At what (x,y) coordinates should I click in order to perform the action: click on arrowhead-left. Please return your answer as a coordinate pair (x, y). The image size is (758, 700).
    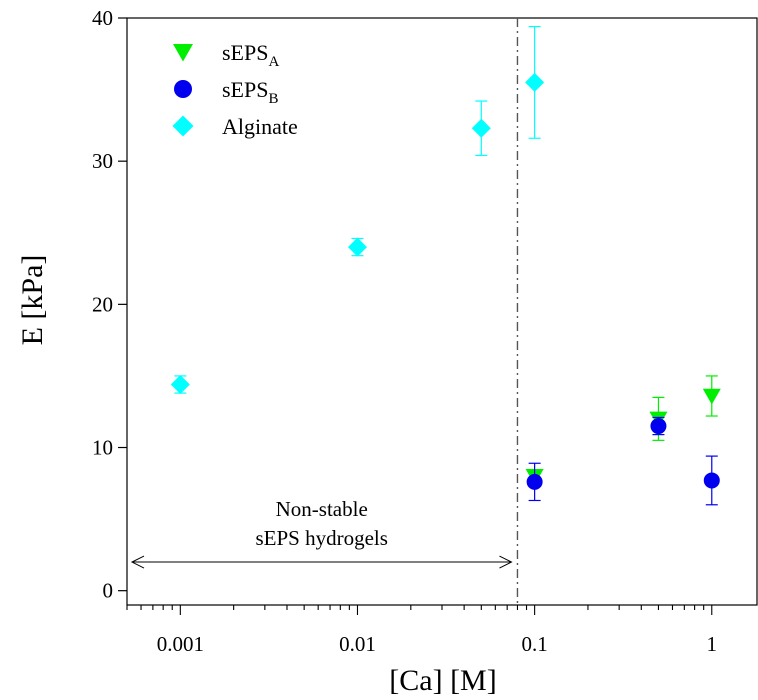
    Looking at the image, I should click on (137, 562).